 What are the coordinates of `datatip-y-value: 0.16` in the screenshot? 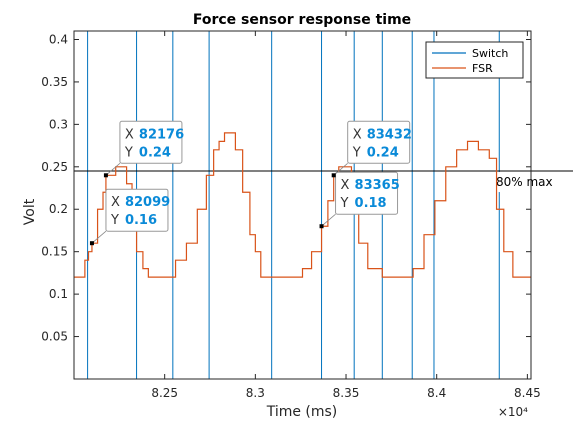 It's located at (141, 220).